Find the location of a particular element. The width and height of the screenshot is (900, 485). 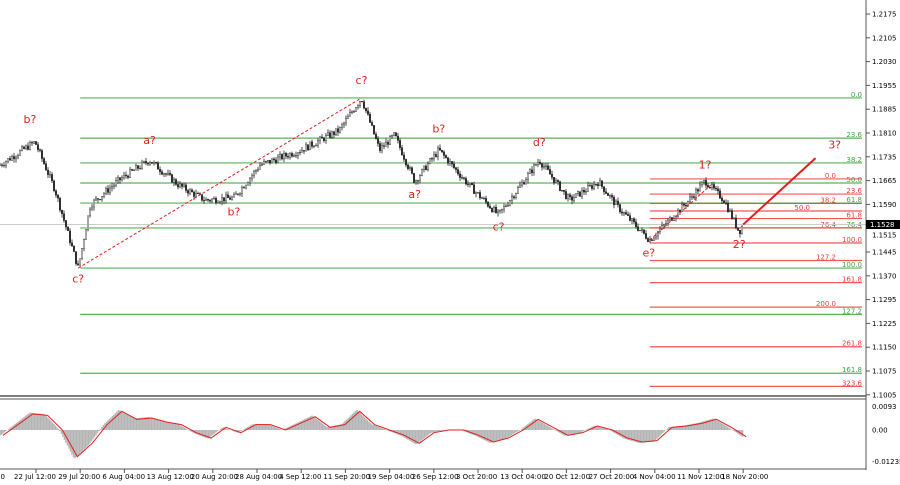

time-tick-label: 22 Jul 12:00 is located at coordinates (35, 477).